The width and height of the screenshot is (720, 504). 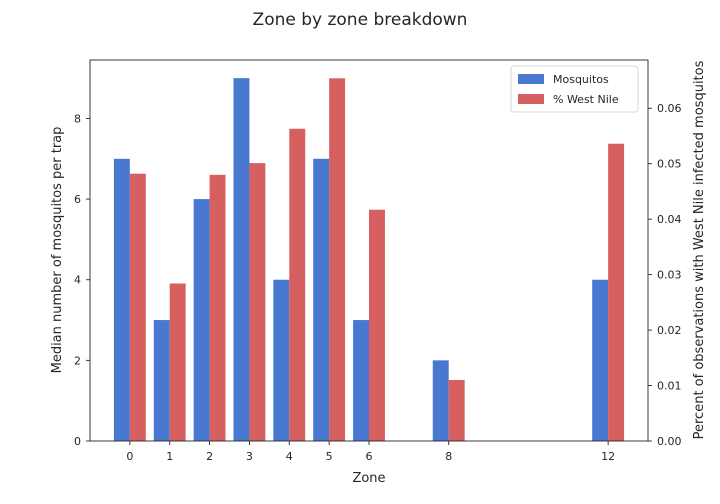 I want to click on x-tick-label: 12, so click(x=608, y=456).